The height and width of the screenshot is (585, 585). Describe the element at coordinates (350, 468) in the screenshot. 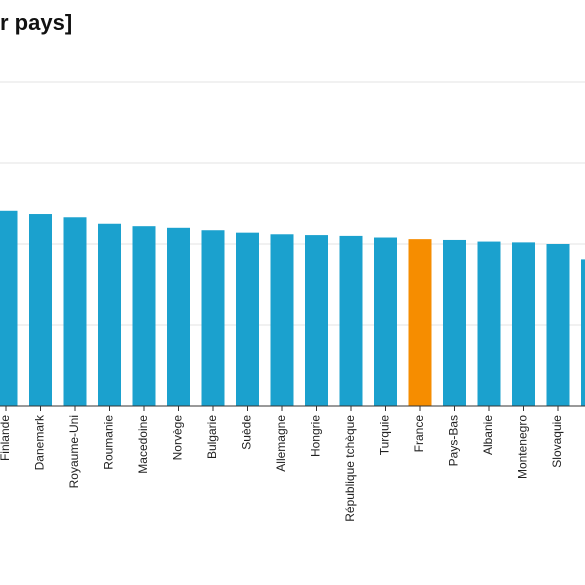

I see `x-tick-label: République tchèque` at that location.